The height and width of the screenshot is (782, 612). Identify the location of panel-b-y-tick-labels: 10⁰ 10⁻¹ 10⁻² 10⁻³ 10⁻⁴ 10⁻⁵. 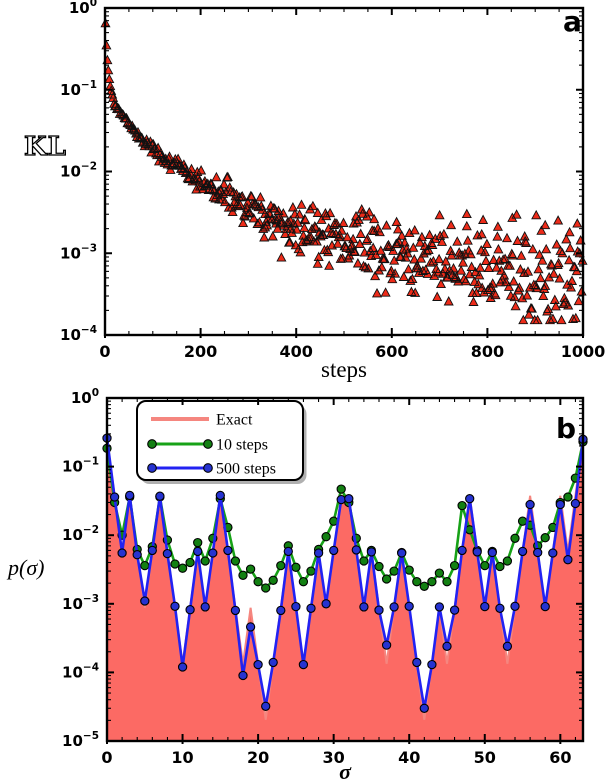
(80, 568).